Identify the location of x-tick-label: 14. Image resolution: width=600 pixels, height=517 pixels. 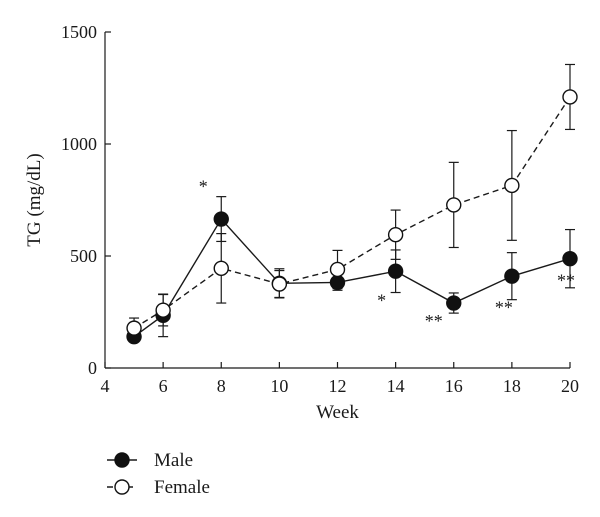
(396, 386).